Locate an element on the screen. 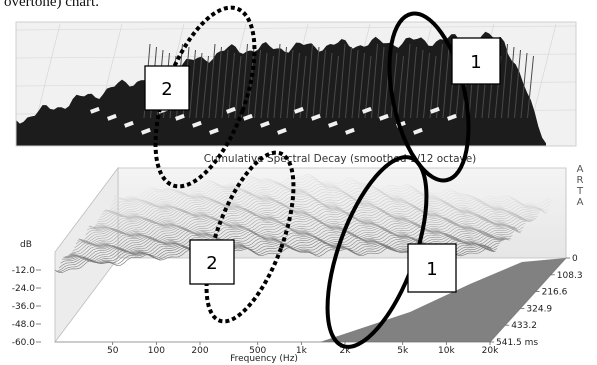 This screenshot has width=597, height=365. z-tick-label: 433.2 is located at coordinates (524, 326).